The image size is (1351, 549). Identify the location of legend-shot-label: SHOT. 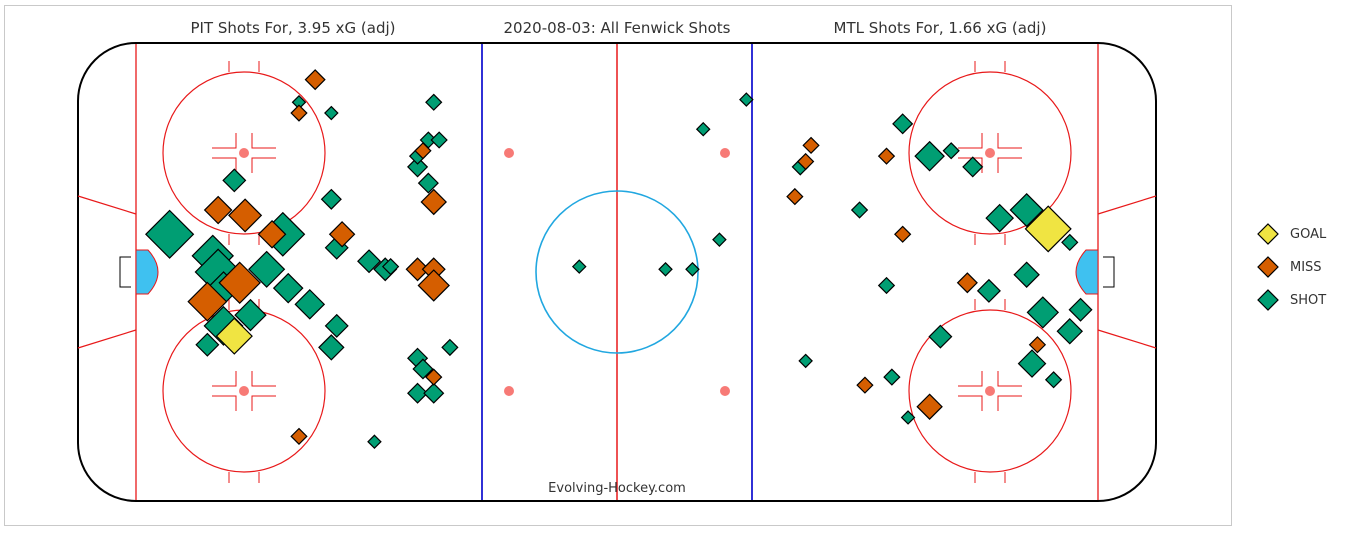
(1308, 300).